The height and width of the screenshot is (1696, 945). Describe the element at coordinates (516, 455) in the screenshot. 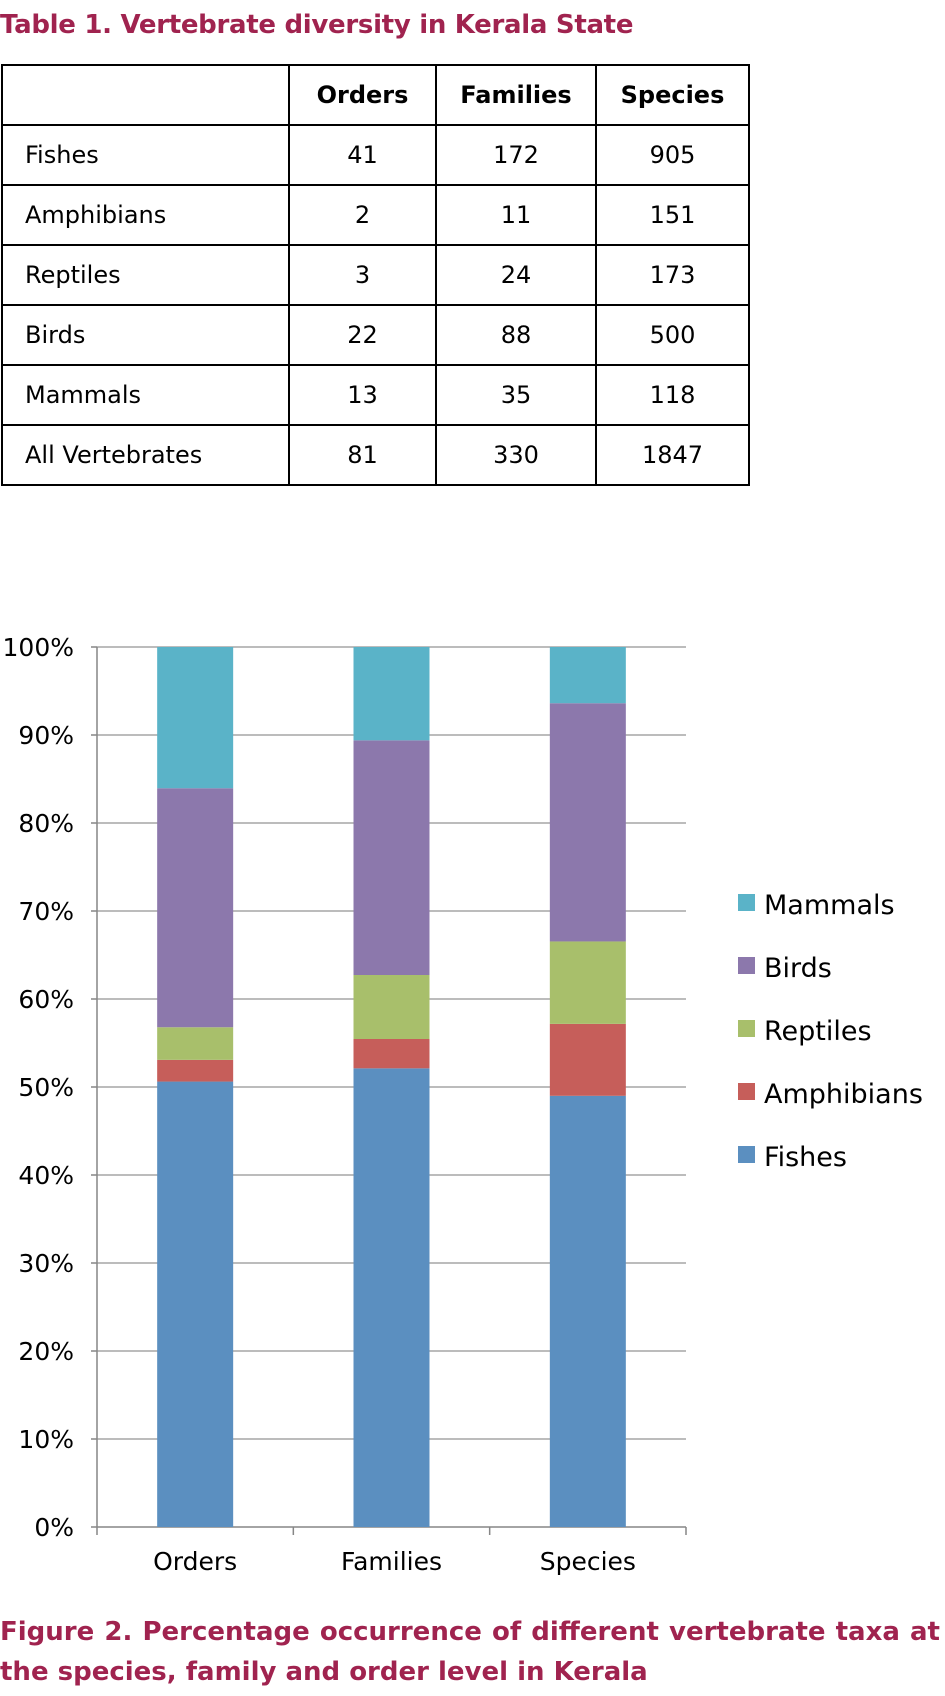

I see `table-cell: 330` at that location.